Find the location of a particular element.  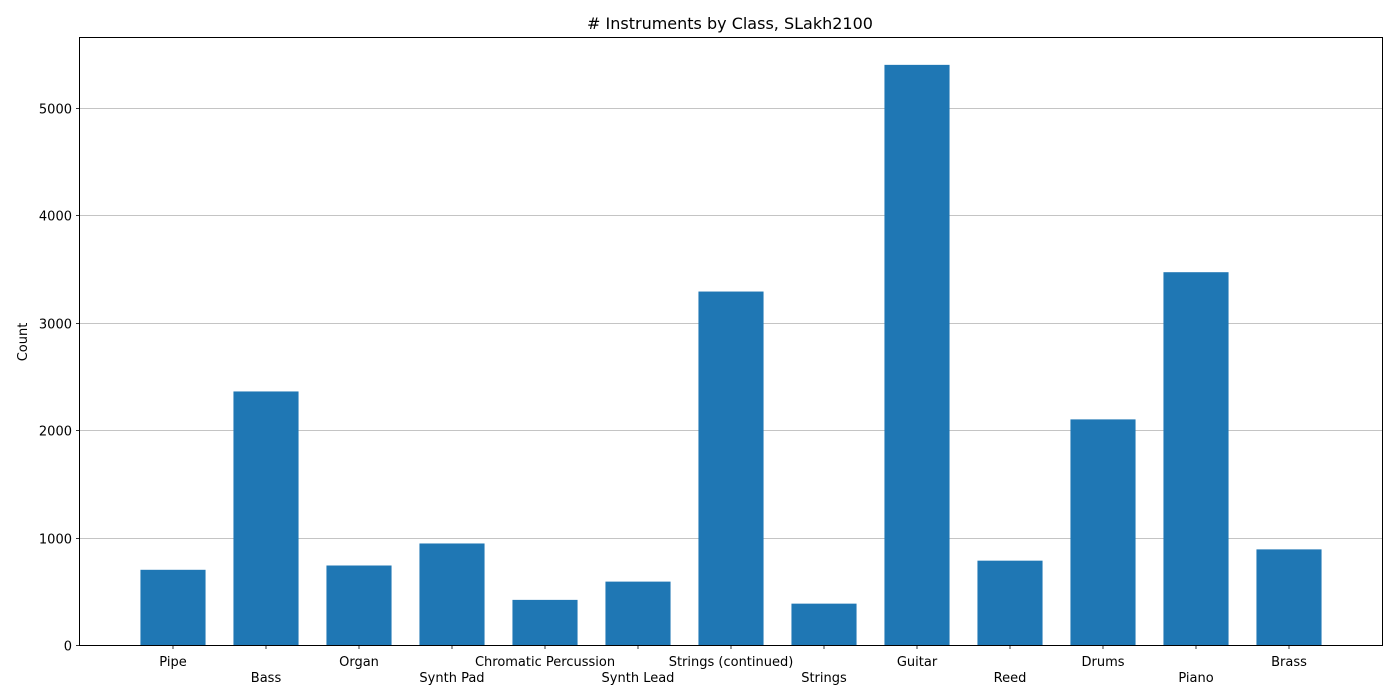

x-tick-label-5: Synth Lead is located at coordinates (638, 678).